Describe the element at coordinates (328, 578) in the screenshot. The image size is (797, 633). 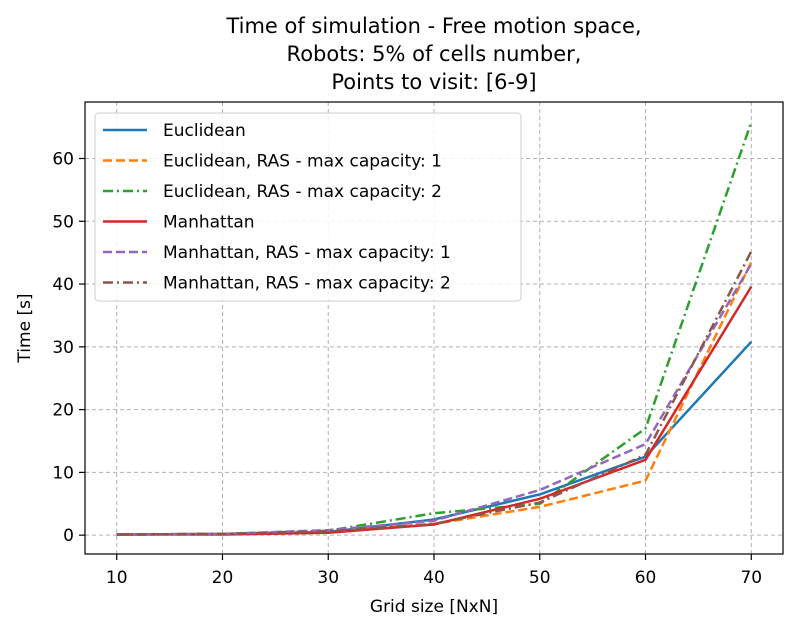
I see `x-tick-label: 30` at that location.